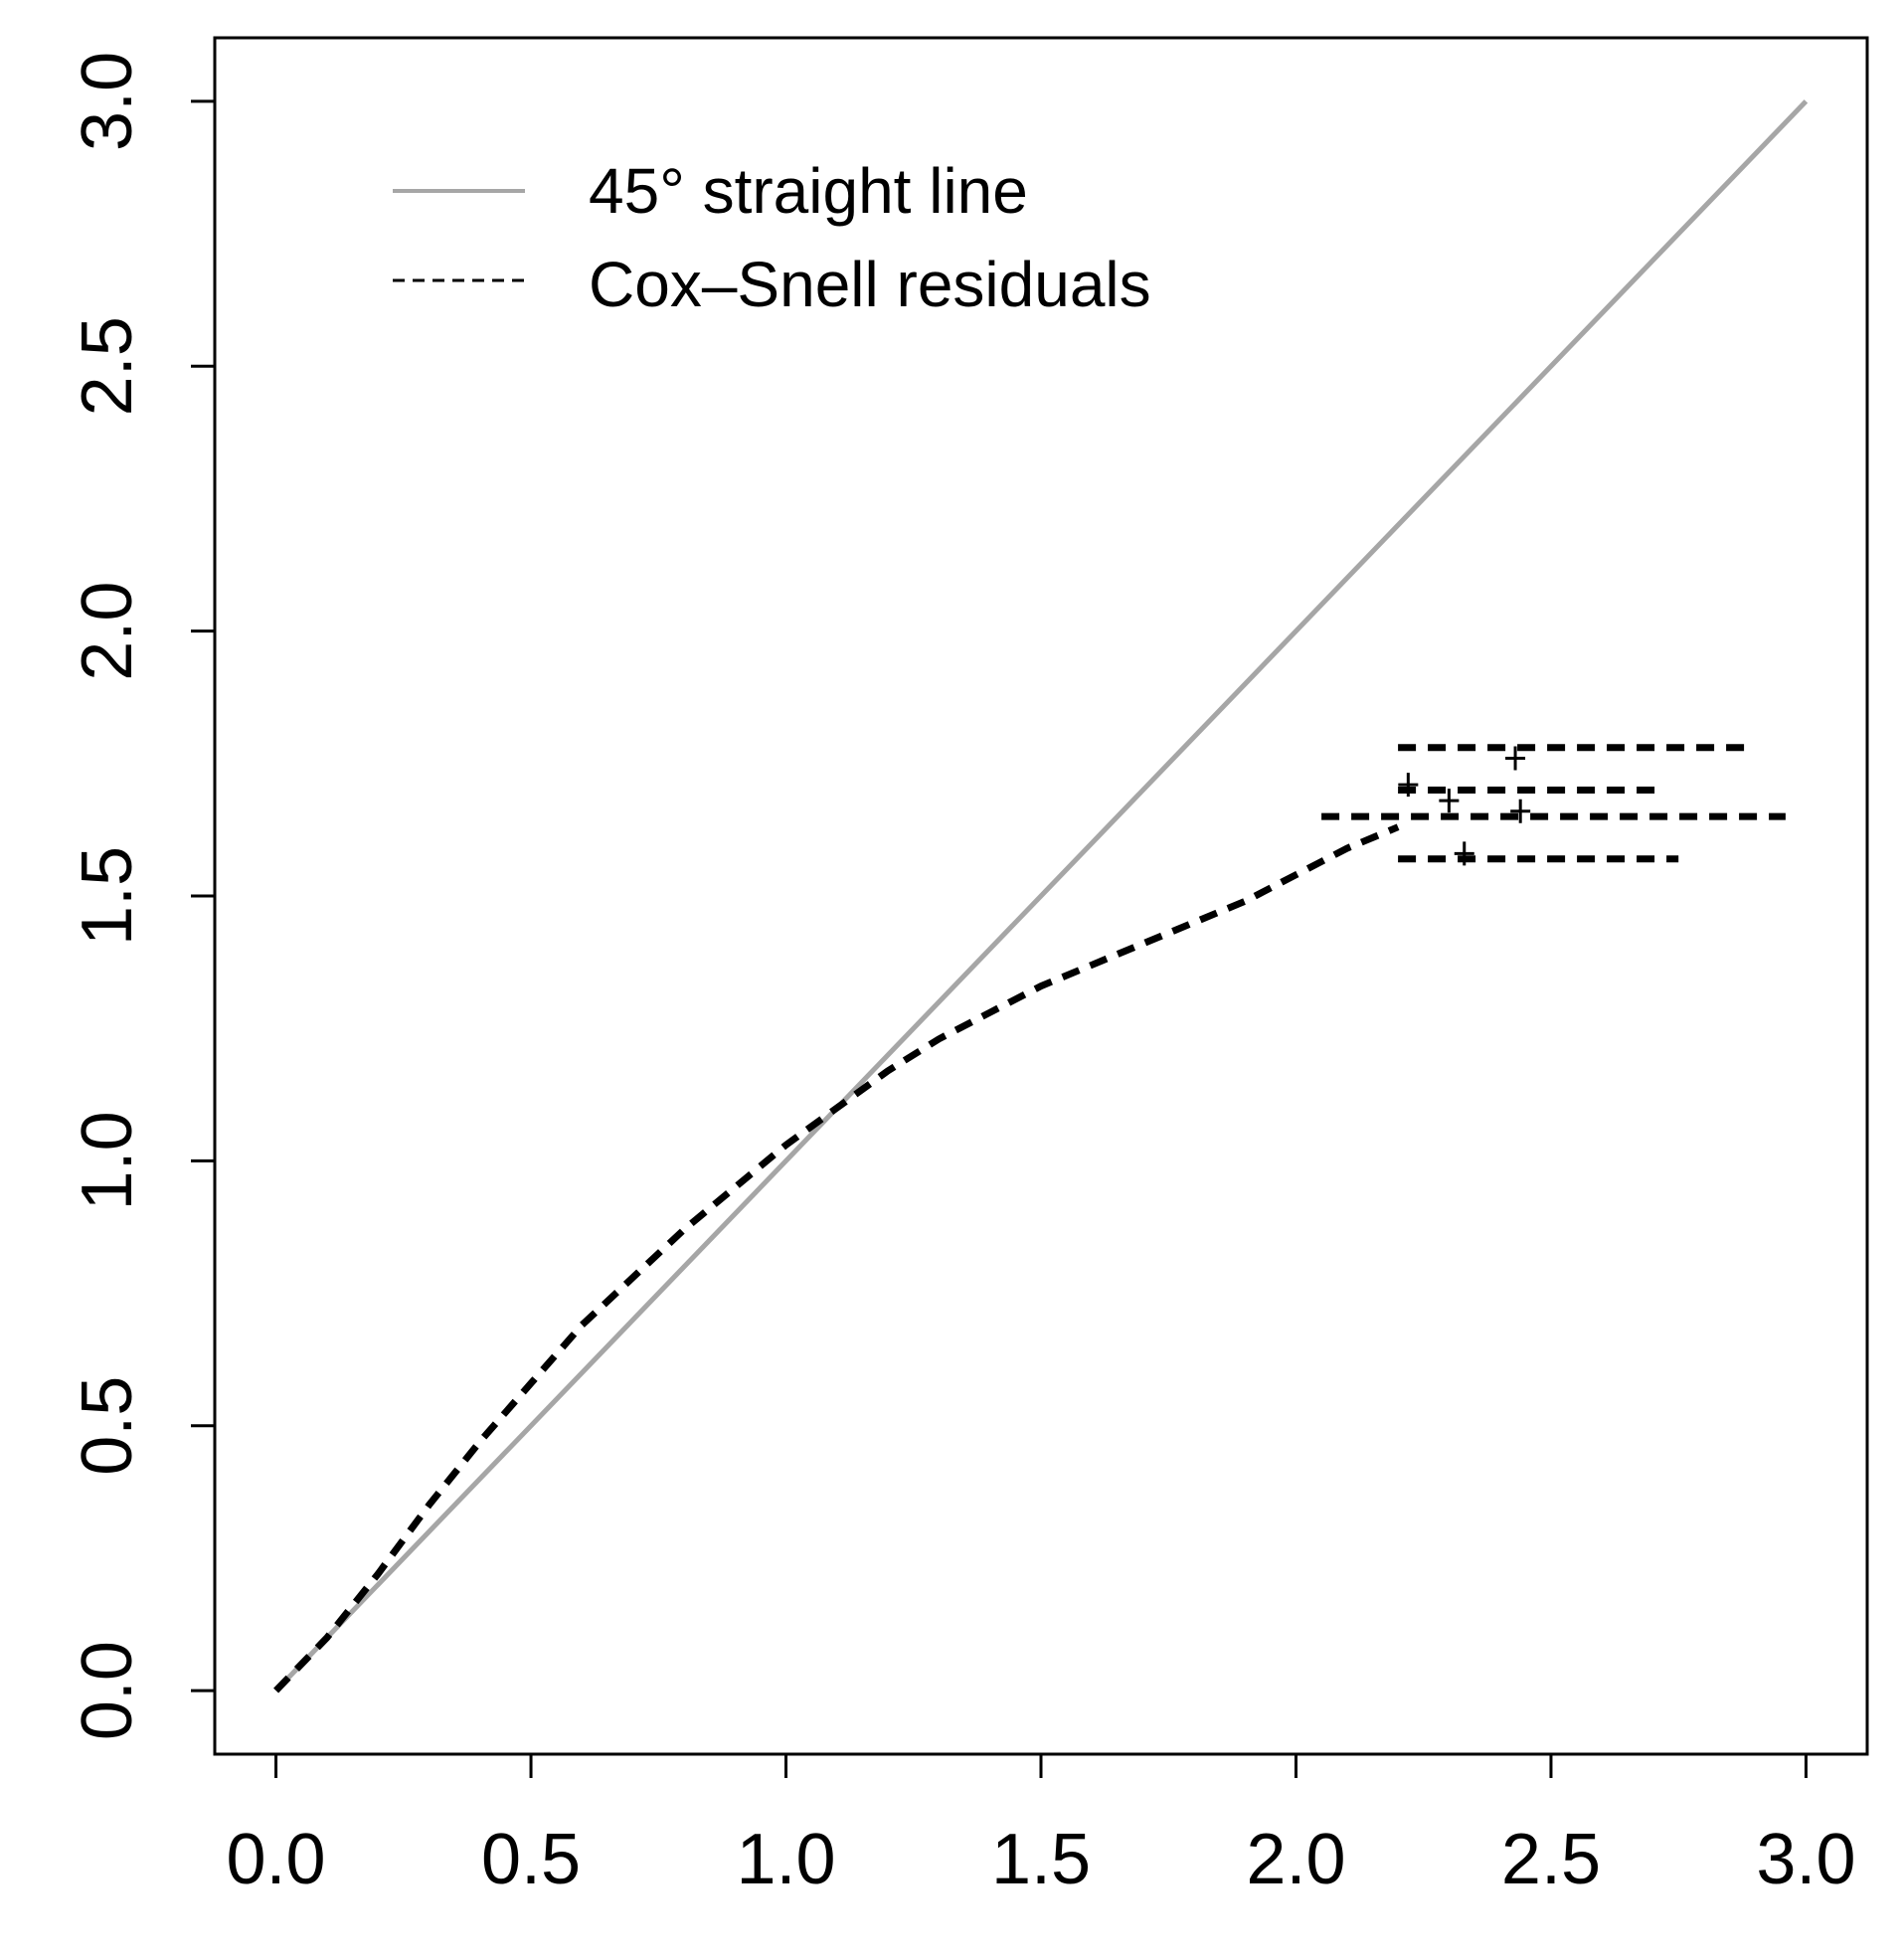 This screenshot has height=1960, width=1902. Describe the element at coordinates (1295, 1859) in the screenshot. I see `x-tick-label: 2.0` at that location.